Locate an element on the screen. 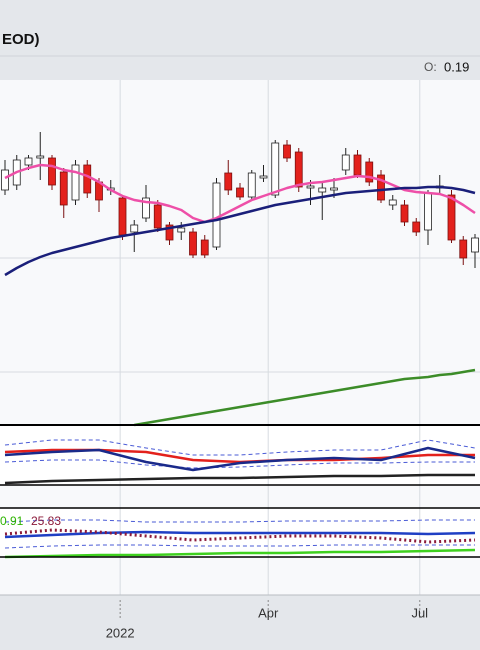 The height and width of the screenshot is (650, 480). chart-title: EOD) is located at coordinates (21, 39).